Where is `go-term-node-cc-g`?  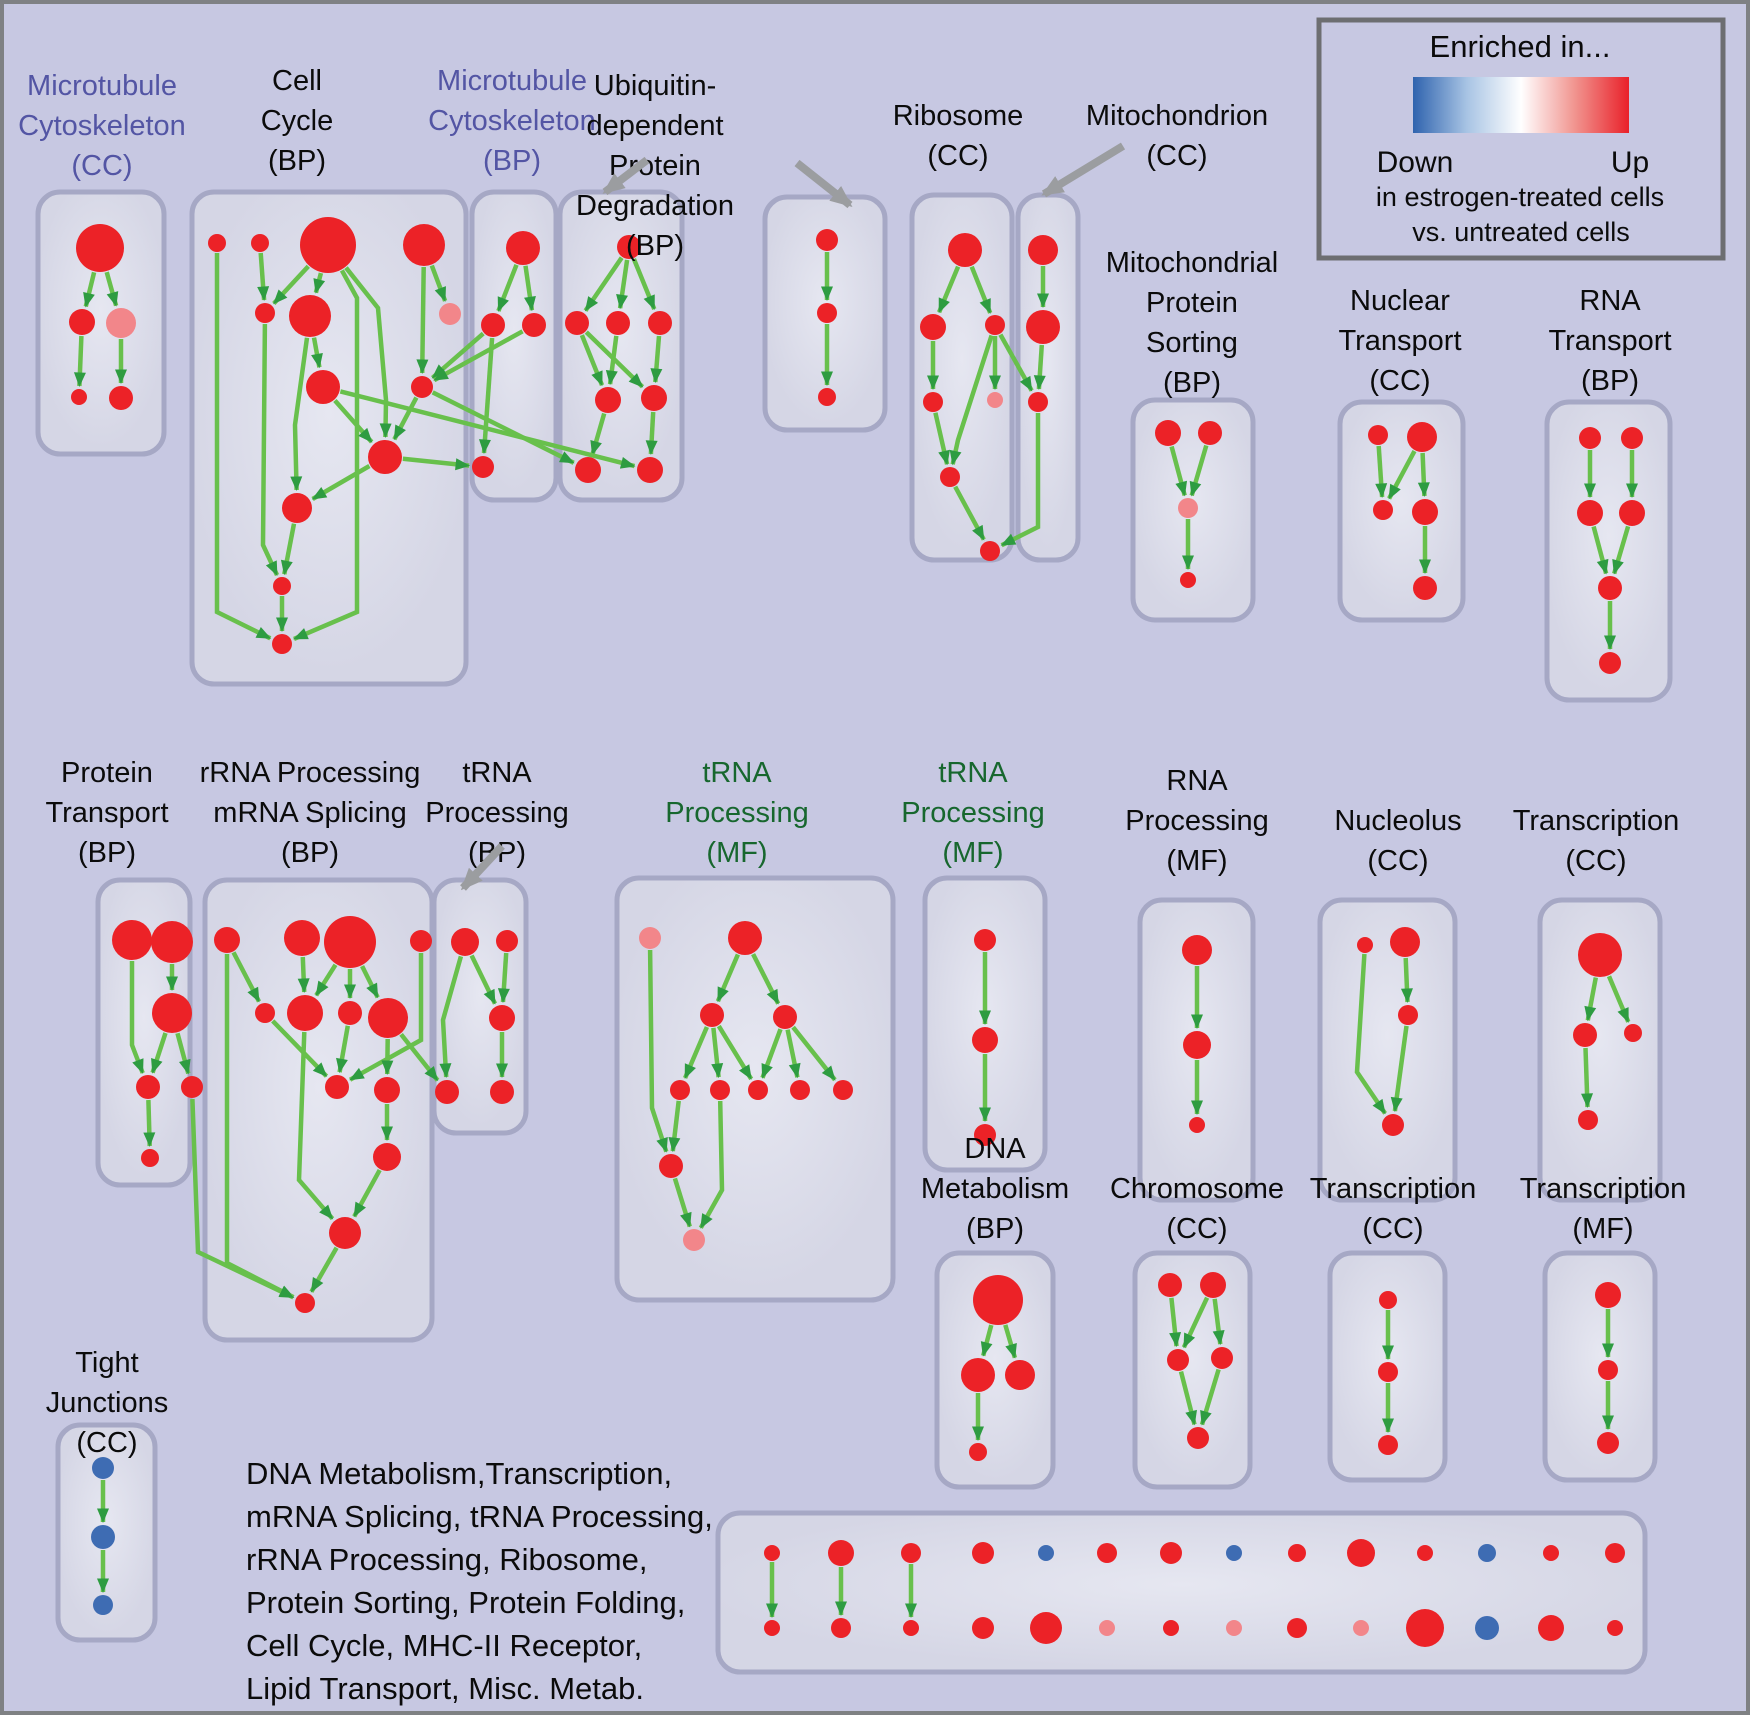 go-term-node-cc-g is located at coordinates (450, 314).